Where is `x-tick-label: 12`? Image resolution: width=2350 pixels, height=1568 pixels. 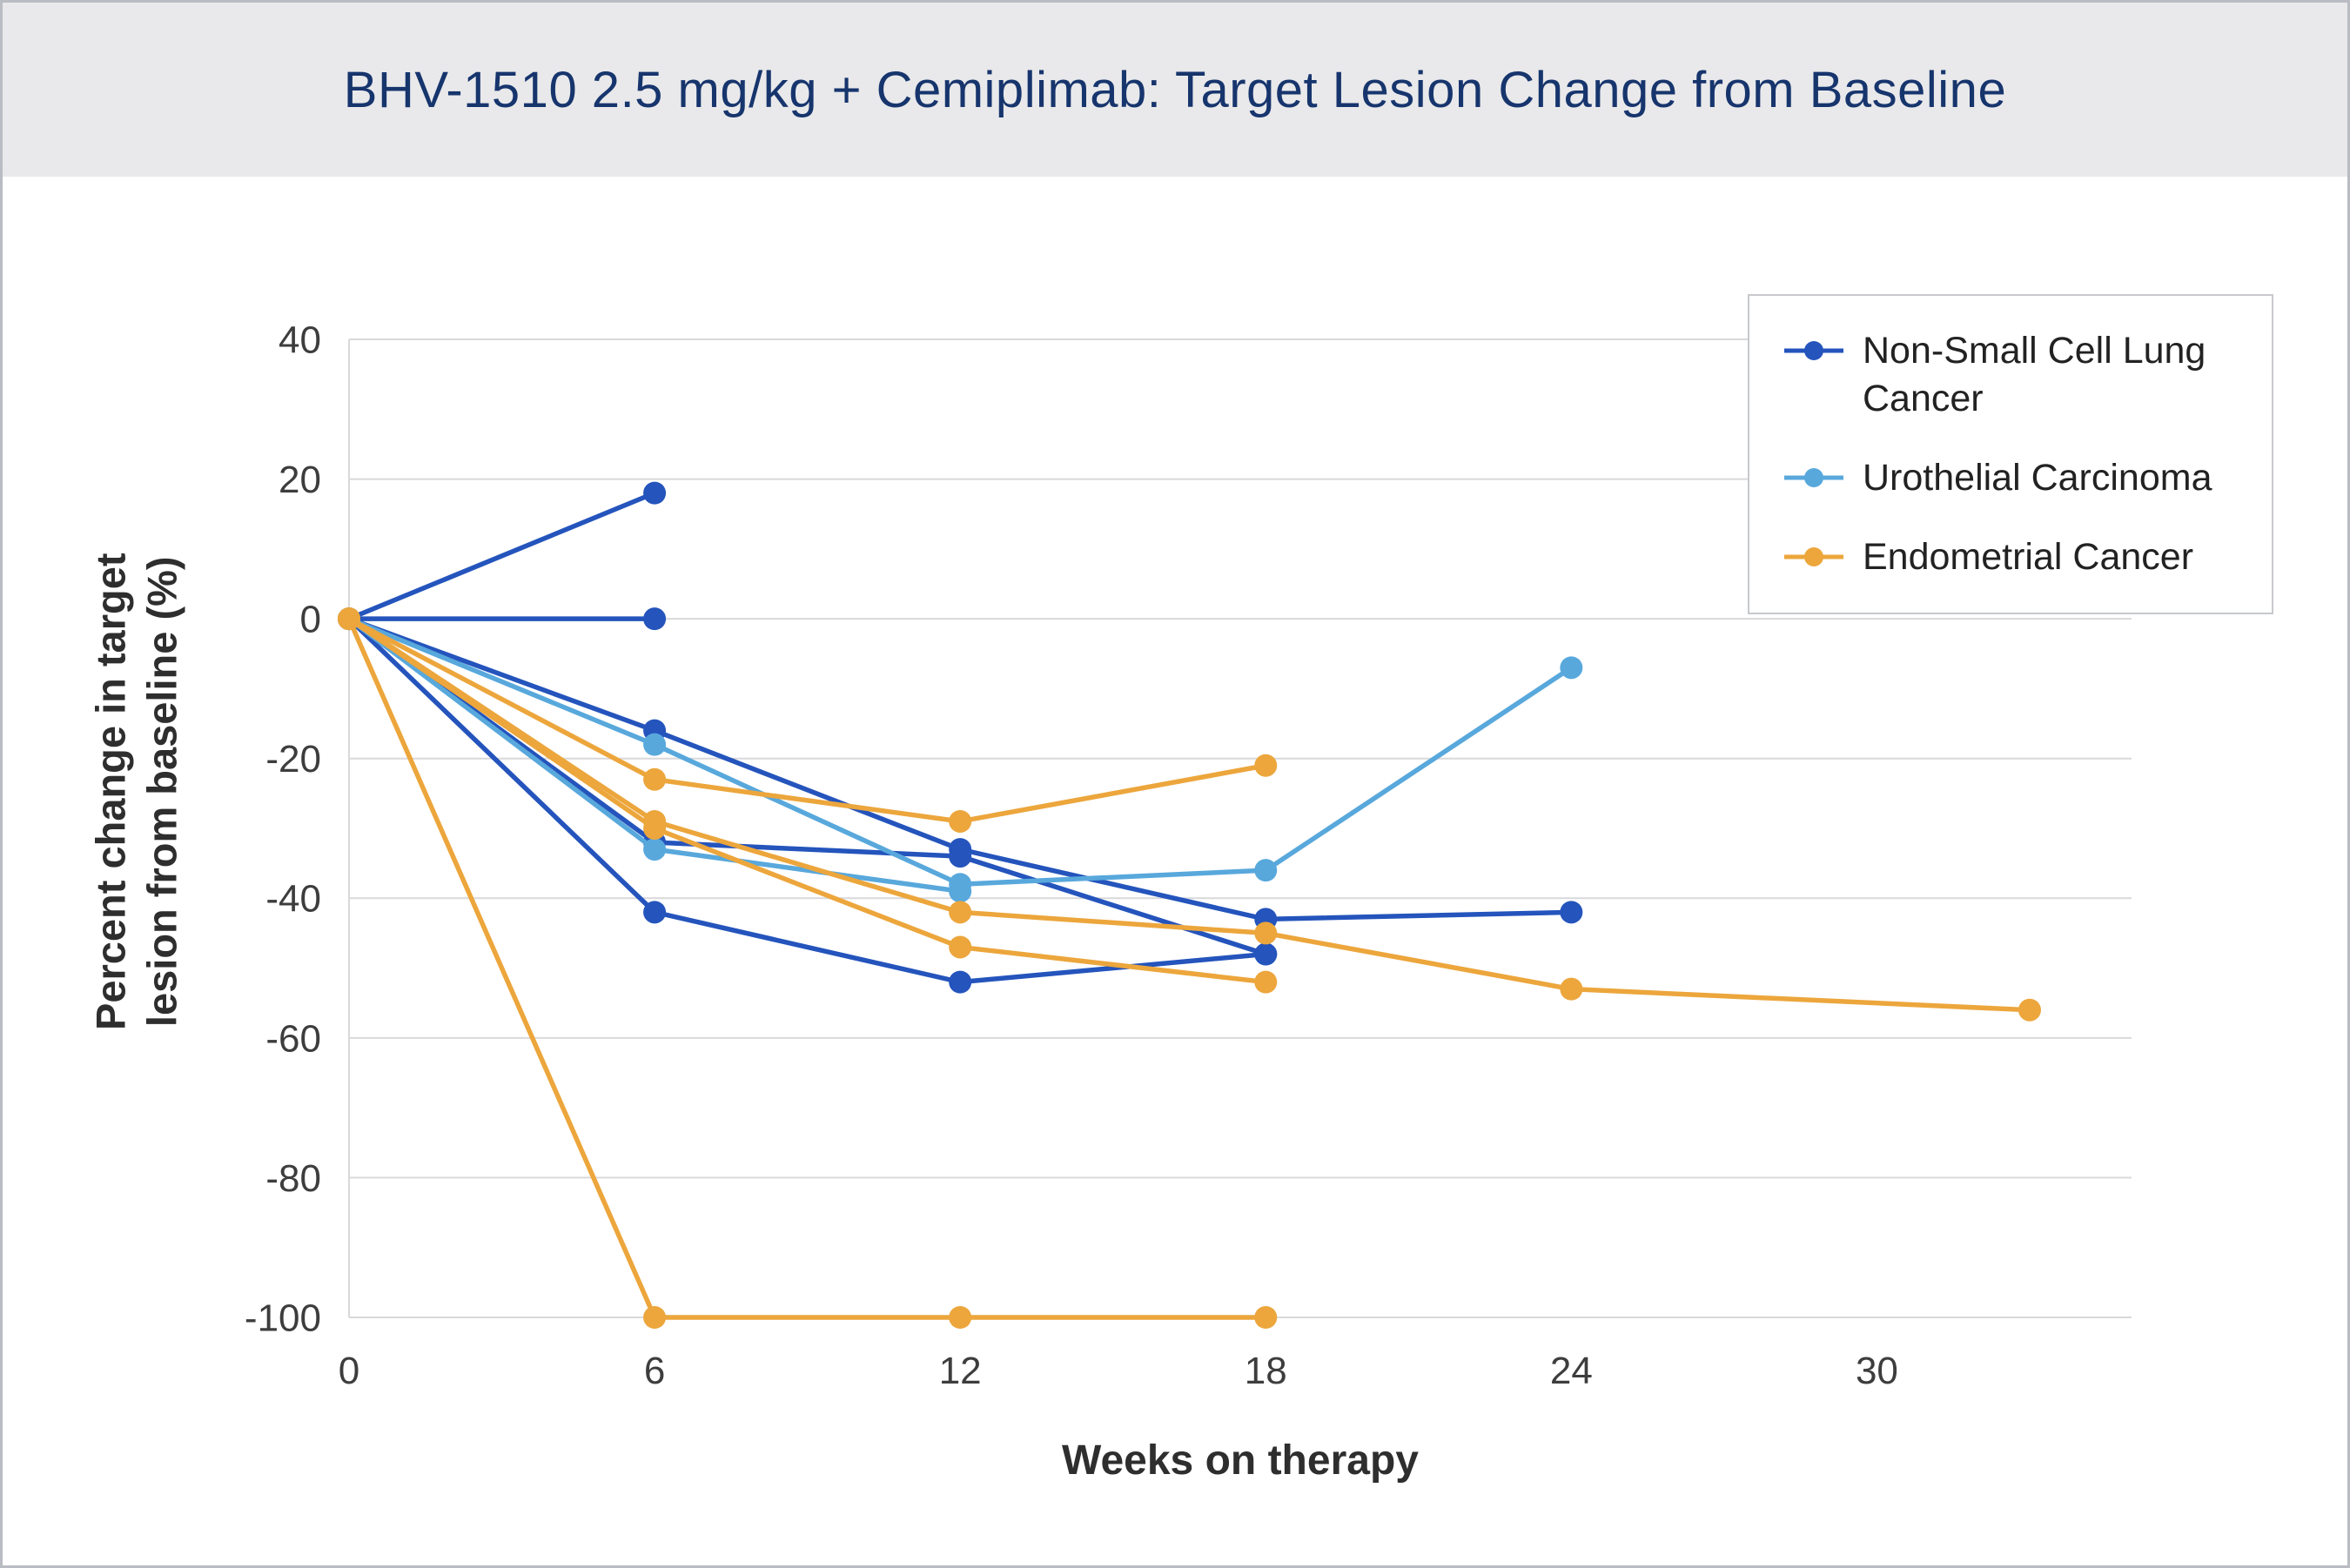 x-tick-label: 12 is located at coordinates (960, 1371).